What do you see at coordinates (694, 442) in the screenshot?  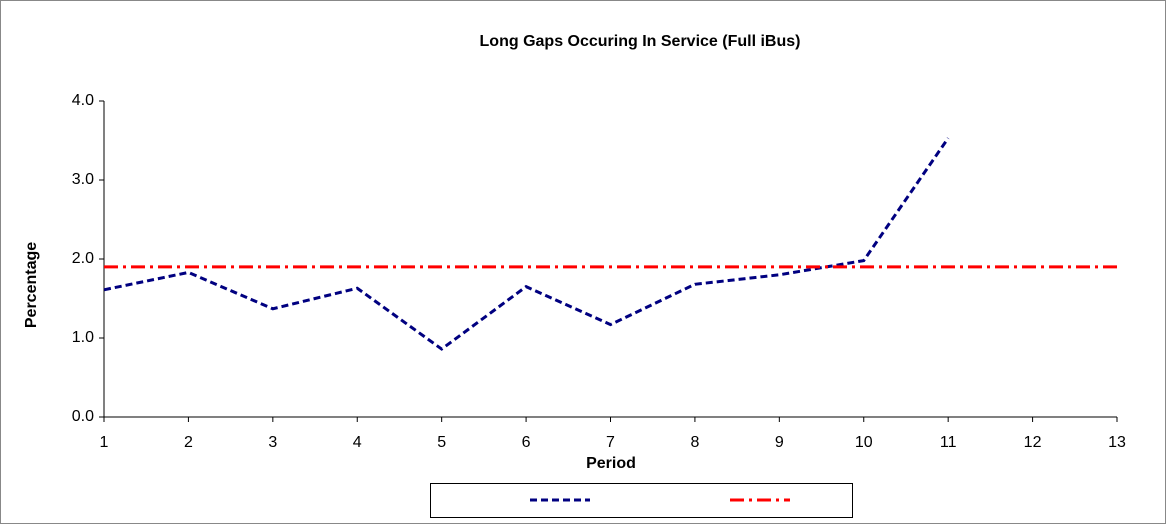 I see `x-tick-label: 8` at bounding box center [694, 442].